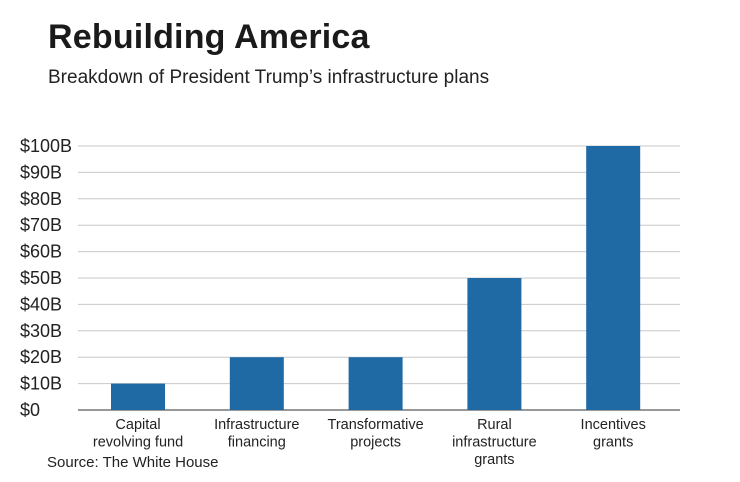 The height and width of the screenshot is (482, 740). I want to click on x-tick-label: Infrastructure financing, so click(256, 434).